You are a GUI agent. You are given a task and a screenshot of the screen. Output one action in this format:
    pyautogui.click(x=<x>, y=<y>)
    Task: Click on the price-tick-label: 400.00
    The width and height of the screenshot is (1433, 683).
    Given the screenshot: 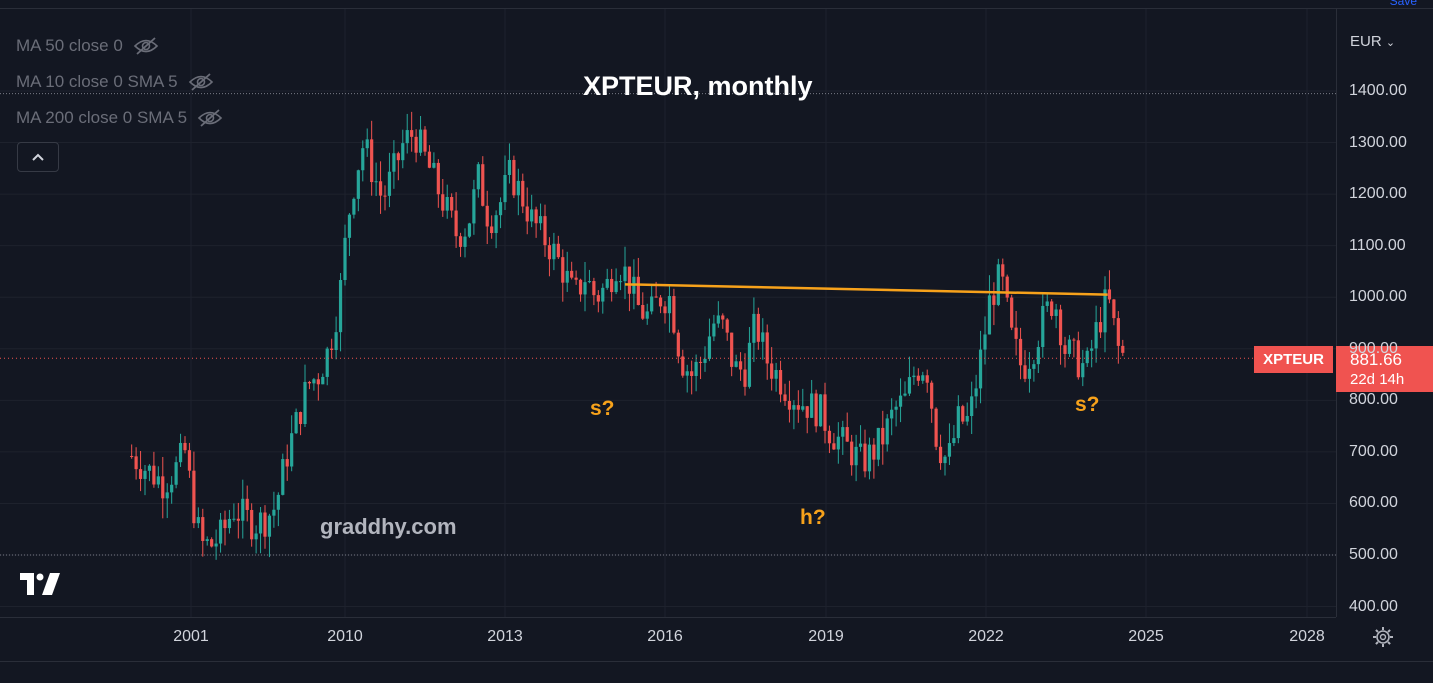 What is the action you would take?
    pyautogui.click(x=1373, y=606)
    